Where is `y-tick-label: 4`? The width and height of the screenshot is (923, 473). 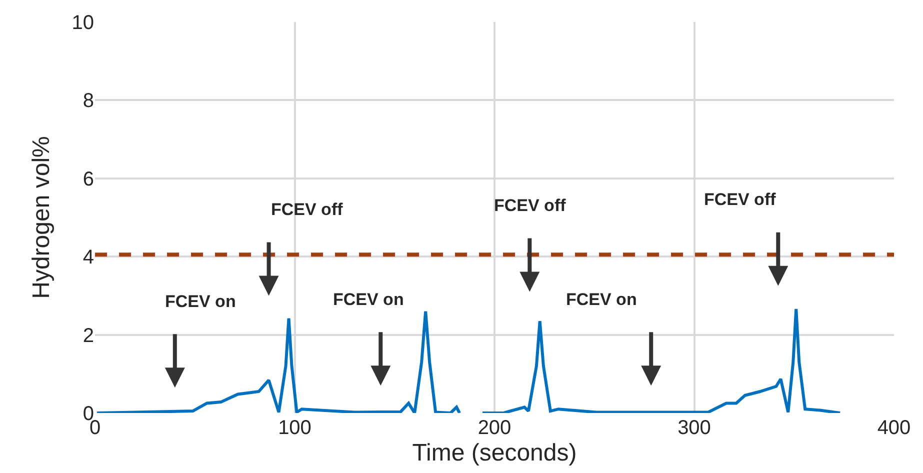 y-tick-label: 4 is located at coordinates (88, 257).